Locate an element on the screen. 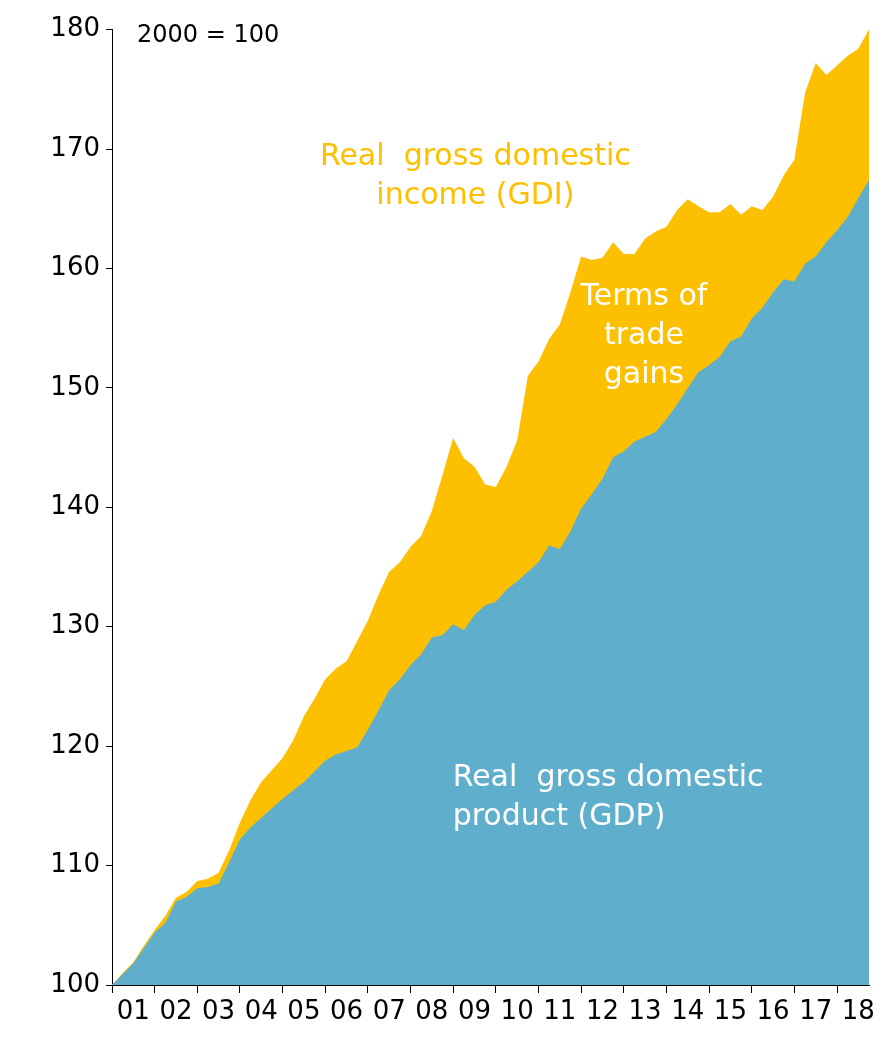 Image resolution: width=895 pixels, height=1041 pixels. x-tick-label: 07 is located at coordinates (389, 1010).